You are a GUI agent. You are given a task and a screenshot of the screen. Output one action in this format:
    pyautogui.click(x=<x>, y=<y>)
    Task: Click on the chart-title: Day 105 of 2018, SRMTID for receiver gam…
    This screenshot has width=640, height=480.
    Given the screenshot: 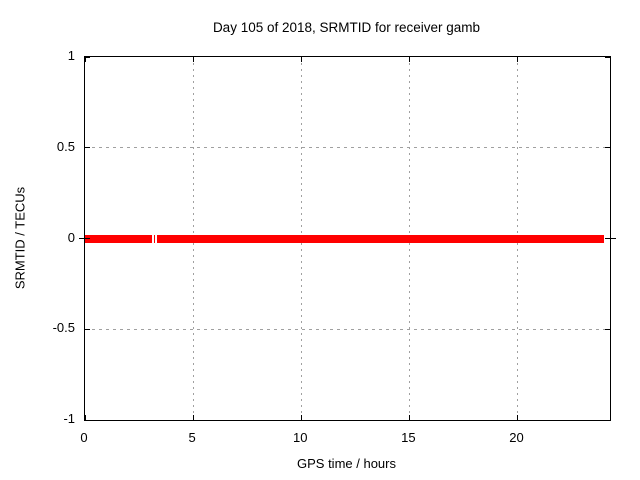 What is the action you would take?
    pyautogui.click(x=346, y=27)
    